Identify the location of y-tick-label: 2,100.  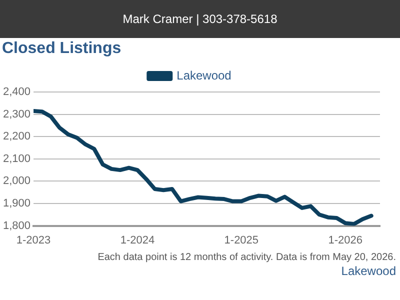
(16, 158).